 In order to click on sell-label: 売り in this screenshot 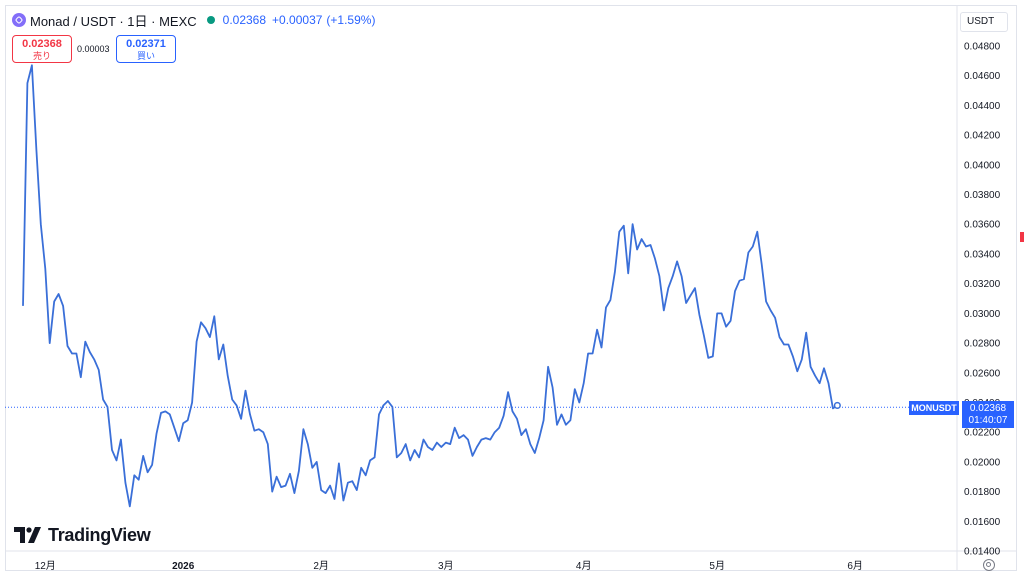, I will do `click(41, 56)`.